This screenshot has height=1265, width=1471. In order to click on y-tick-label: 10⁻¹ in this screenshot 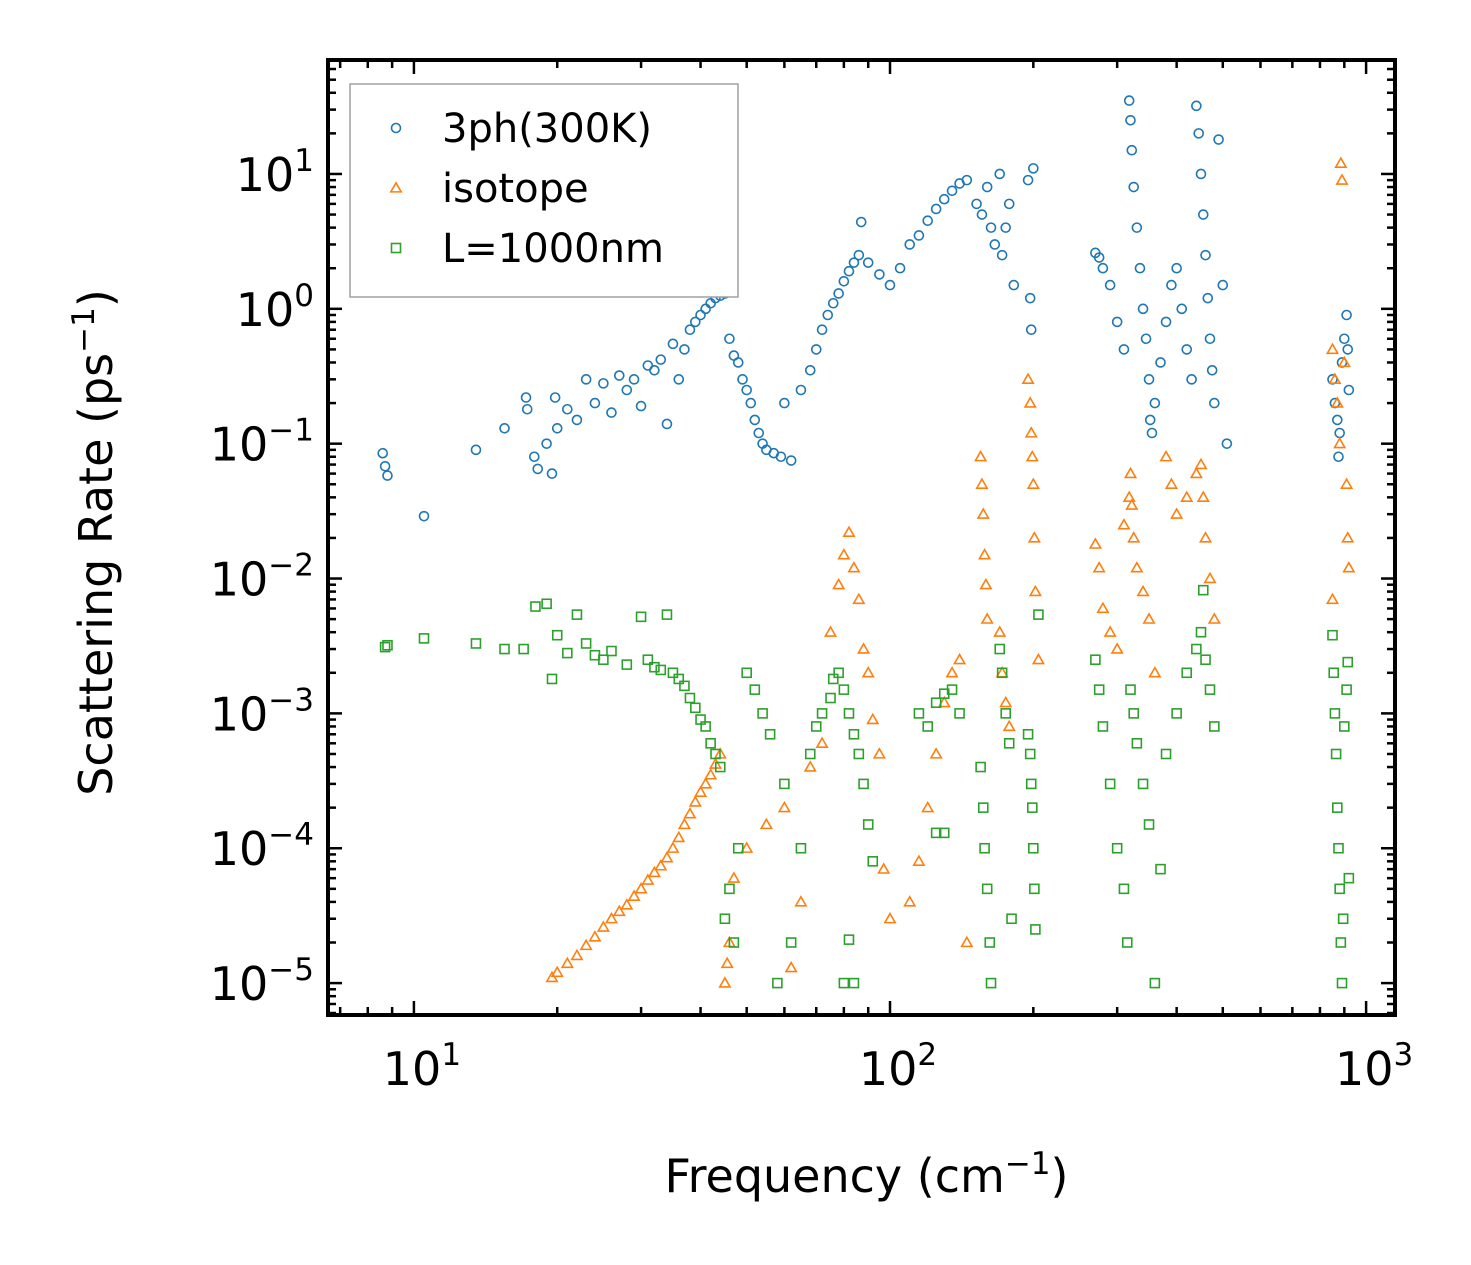, I will do `click(262, 442)`.